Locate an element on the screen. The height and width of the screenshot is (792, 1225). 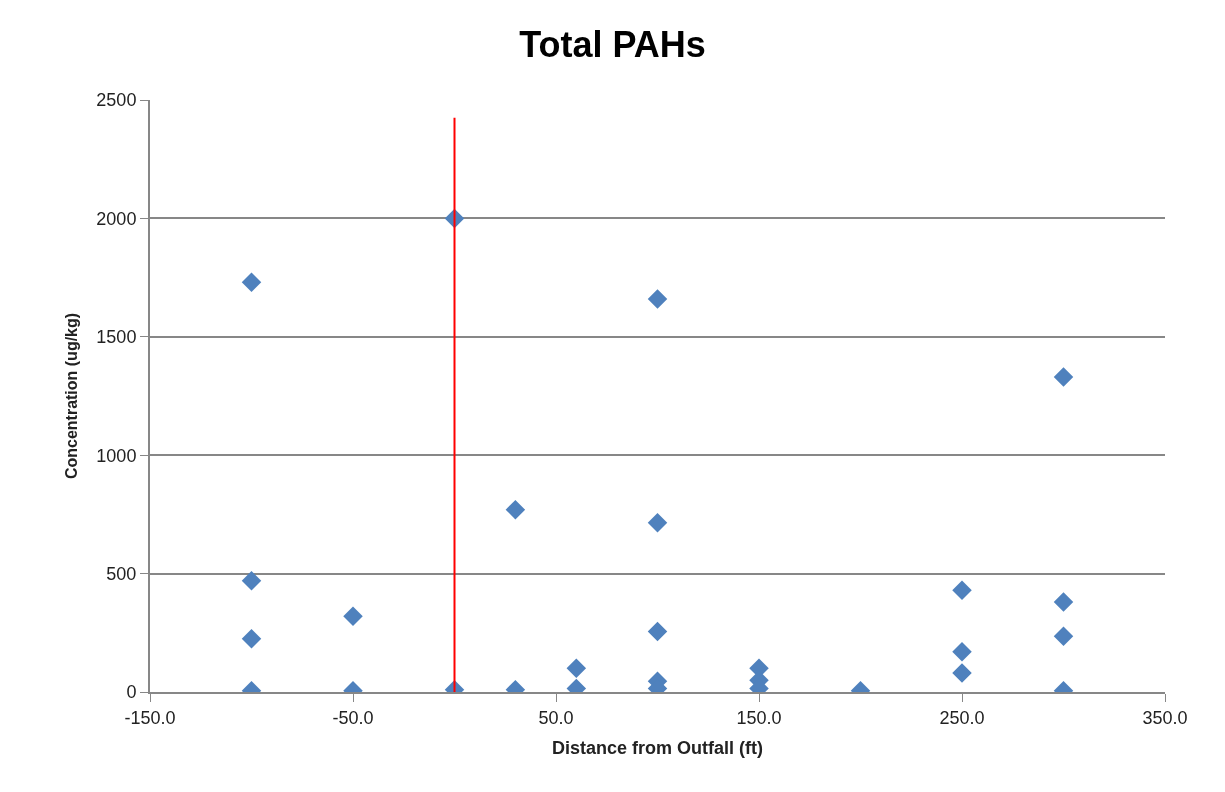
y-tick-label: 2000 is located at coordinates (116, 218).